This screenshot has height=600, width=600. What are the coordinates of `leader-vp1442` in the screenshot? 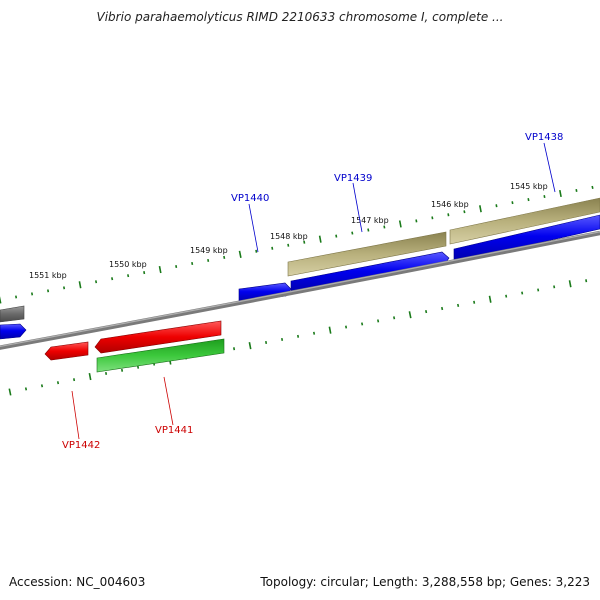 It's located at (75, 415).